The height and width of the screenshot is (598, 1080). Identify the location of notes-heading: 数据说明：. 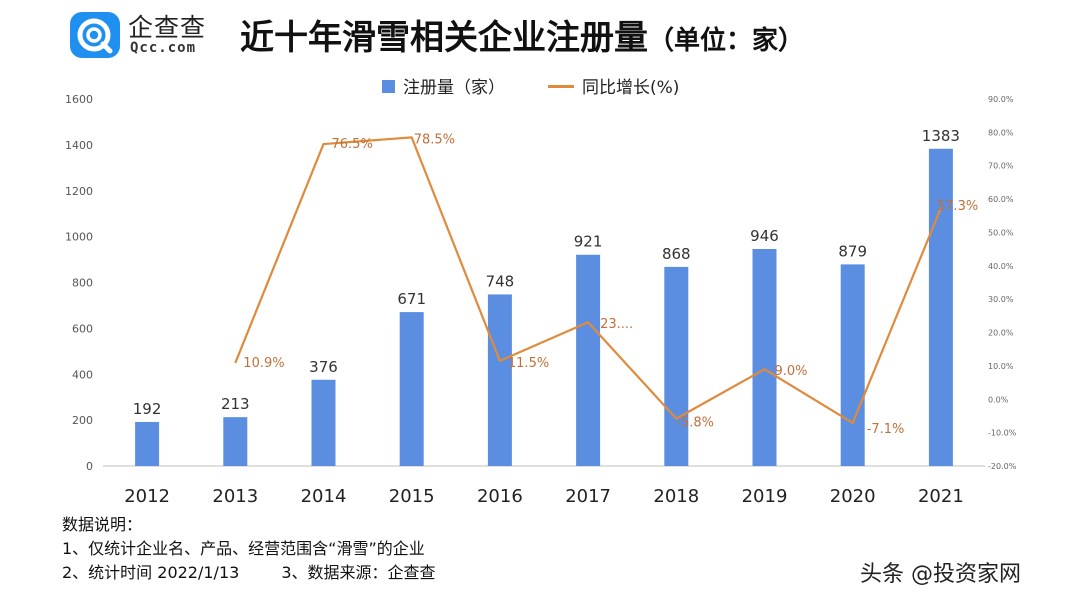
(102, 524).